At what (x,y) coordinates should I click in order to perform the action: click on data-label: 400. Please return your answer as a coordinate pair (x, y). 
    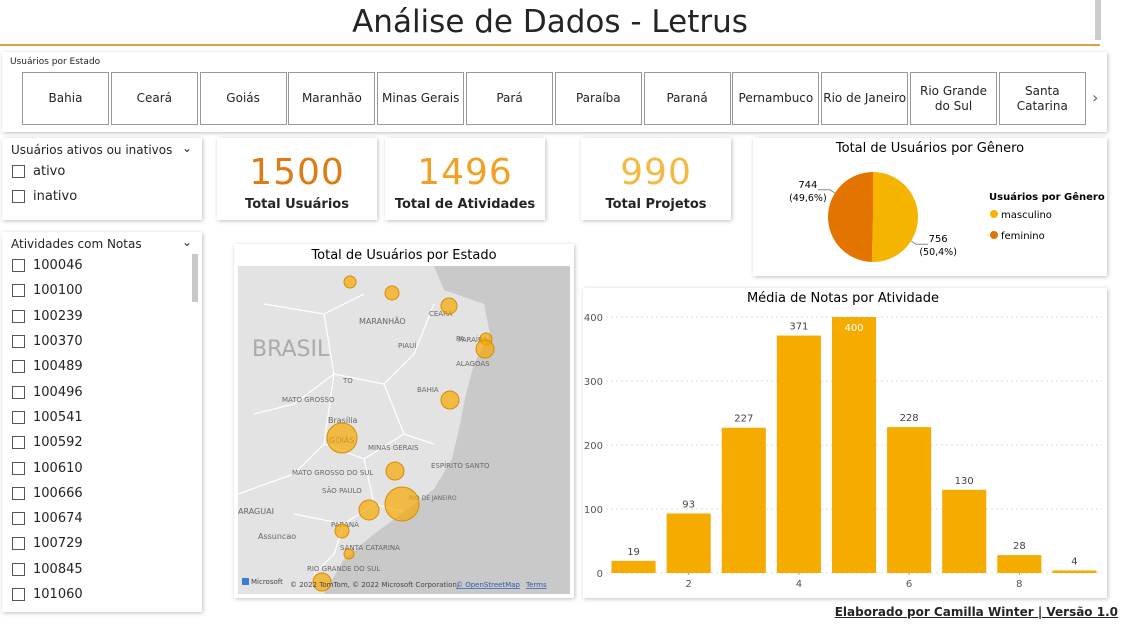
    Looking at the image, I should click on (853, 328).